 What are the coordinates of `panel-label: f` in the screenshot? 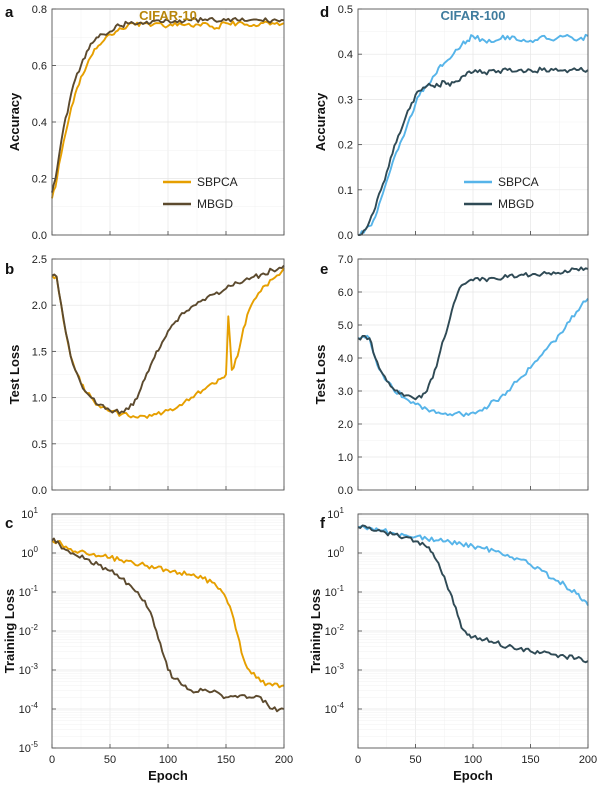 It's located at (323, 523).